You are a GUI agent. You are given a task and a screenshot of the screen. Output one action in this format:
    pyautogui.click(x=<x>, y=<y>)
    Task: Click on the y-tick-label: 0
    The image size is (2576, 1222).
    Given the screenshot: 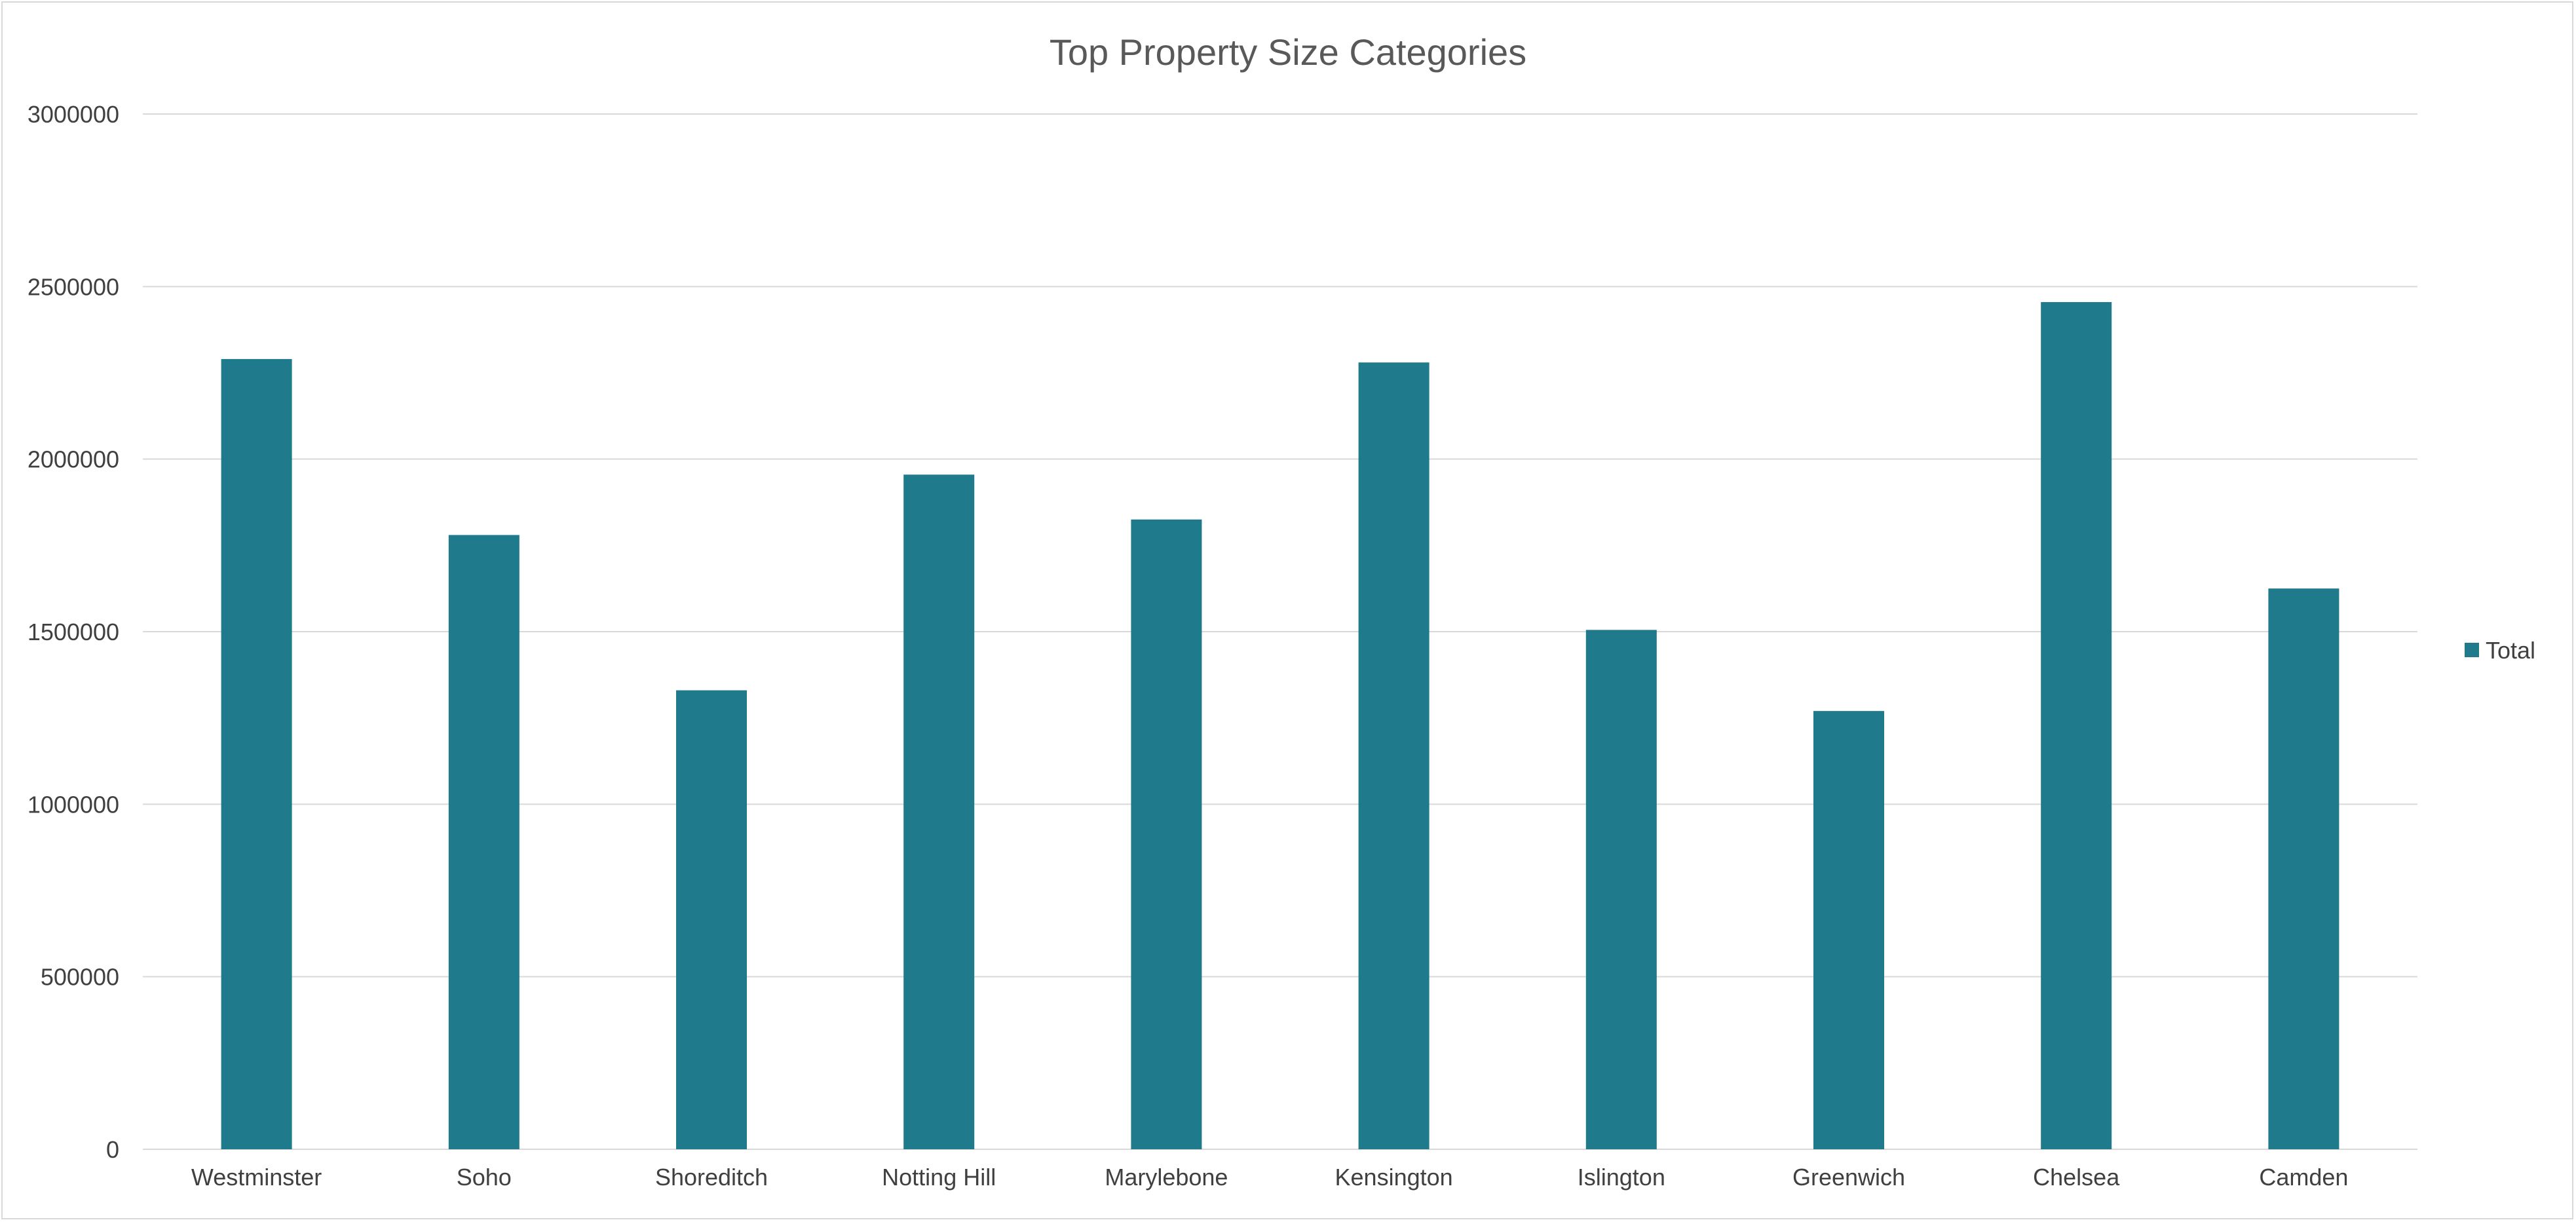 What is the action you would take?
    pyautogui.click(x=112, y=1149)
    